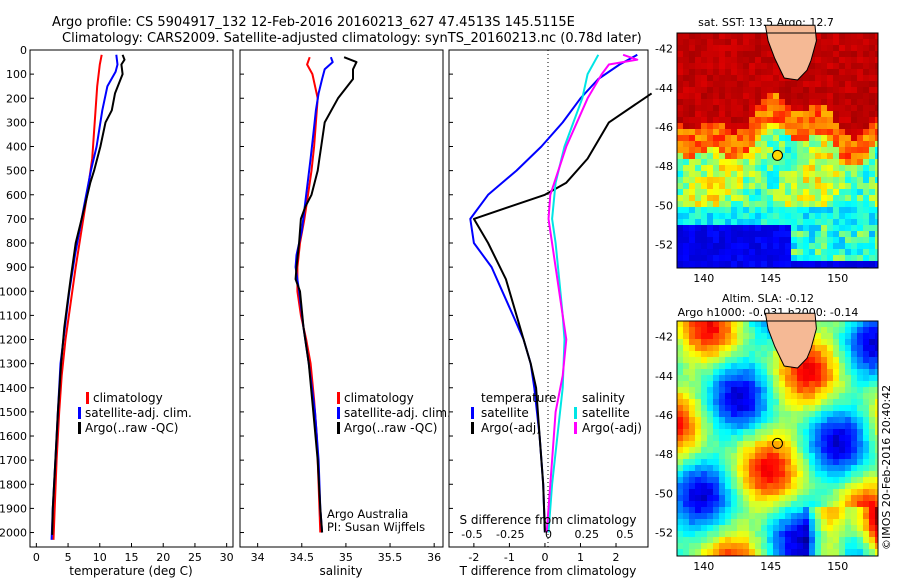  What do you see at coordinates (390, 557) in the screenshot?
I see `x-tick-label: 35.5` at bounding box center [390, 557].